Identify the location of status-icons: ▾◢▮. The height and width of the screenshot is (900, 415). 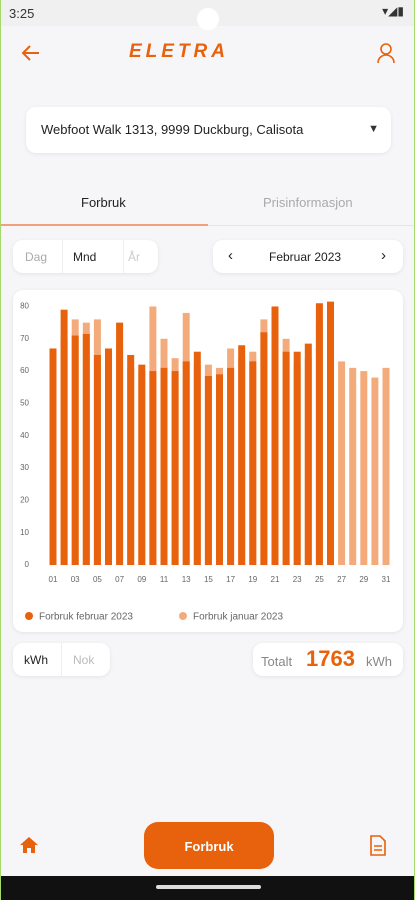
(393, 11).